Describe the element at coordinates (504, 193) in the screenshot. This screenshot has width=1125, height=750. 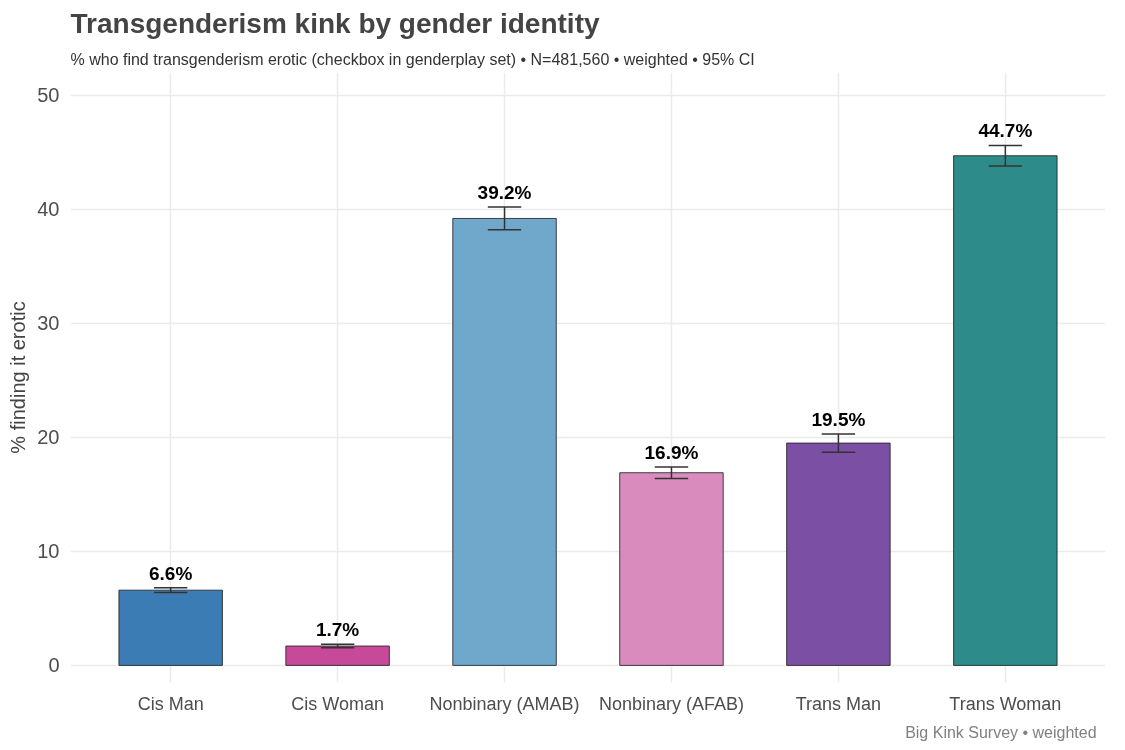
I see `data-label: 39.2%` at that location.